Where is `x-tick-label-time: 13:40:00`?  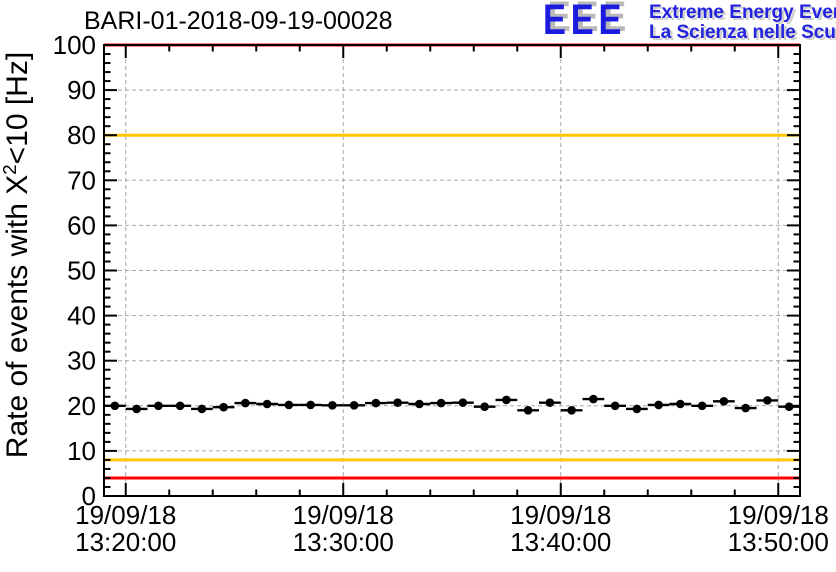 x-tick-label-time: 13:40:00 is located at coordinates (560, 542).